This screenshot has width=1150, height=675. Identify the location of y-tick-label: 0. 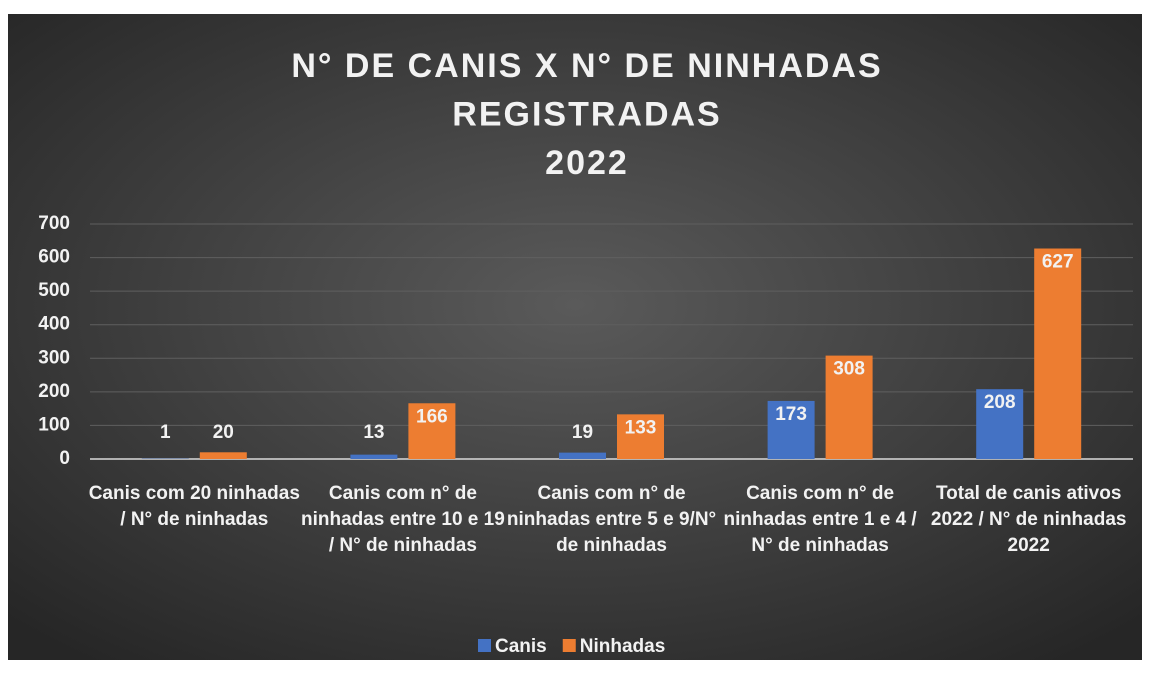
(64, 458).